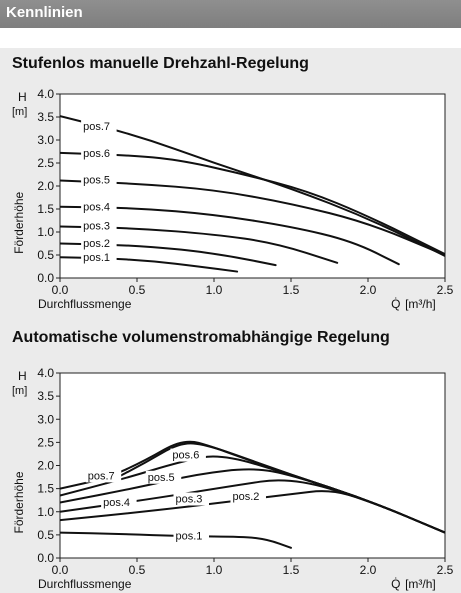 Image resolution: width=461 pixels, height=593 pixels. What do you see at coordinates (44, 12) in the screenshot?
I see `header-title: Kennlinien` at bounding box center [44, 12].